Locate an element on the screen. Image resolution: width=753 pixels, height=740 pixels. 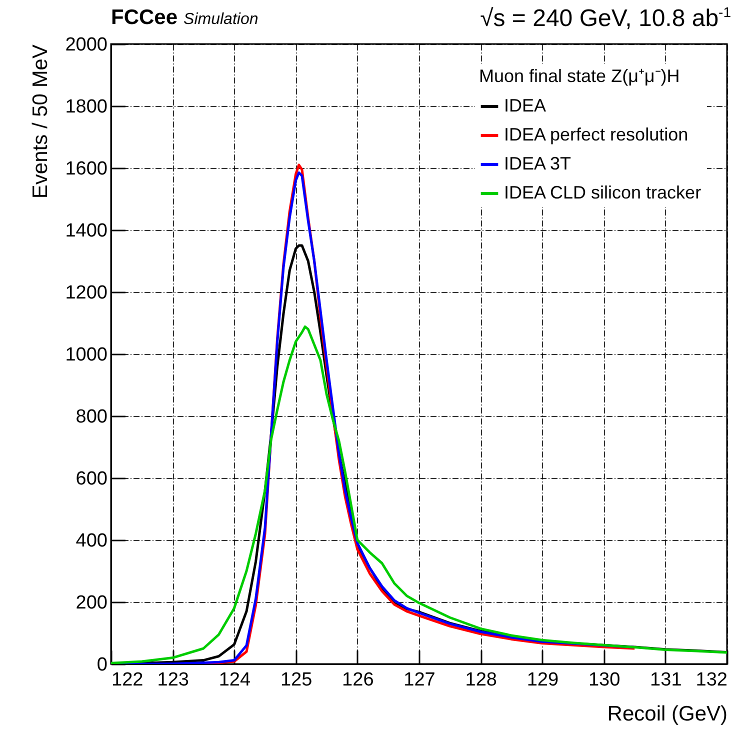
x-tick-label: 129 is located at coordinates (542, 680).